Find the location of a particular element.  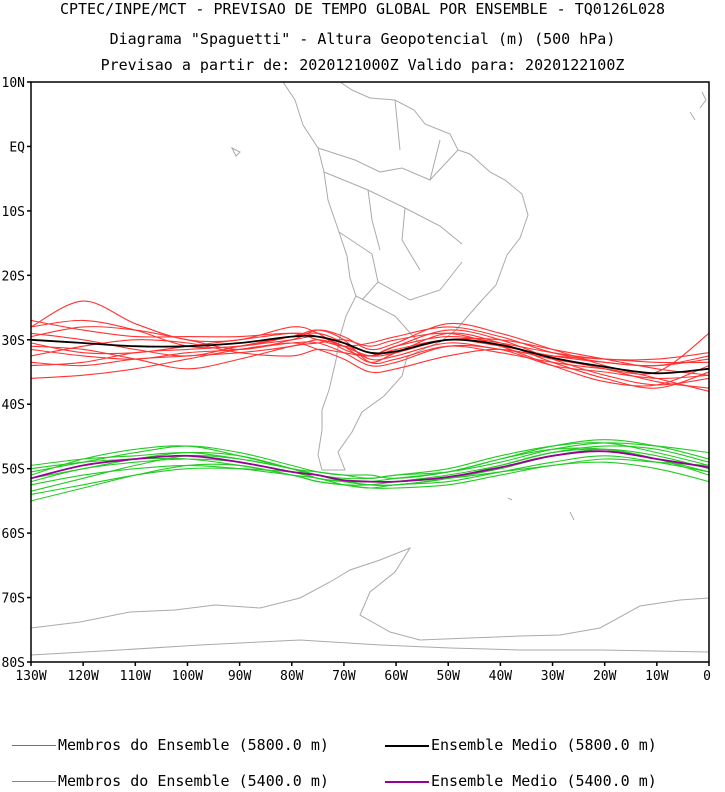

lat-tick-label: 10S is located at coordinates (13, 212).